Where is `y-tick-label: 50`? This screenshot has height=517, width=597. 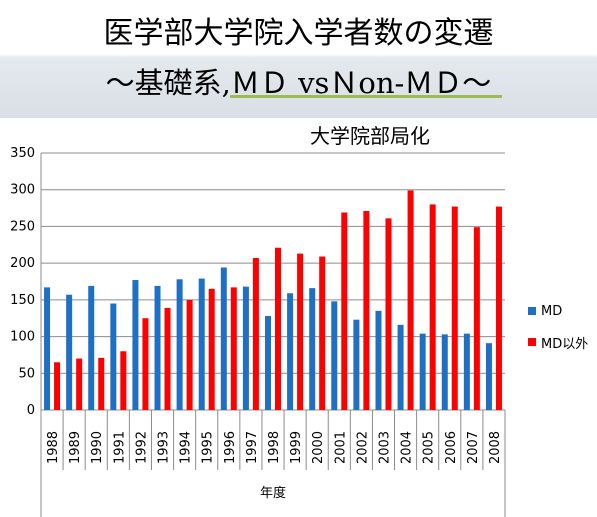
y-tick-label: 50 is located at coordinates (26, 373).